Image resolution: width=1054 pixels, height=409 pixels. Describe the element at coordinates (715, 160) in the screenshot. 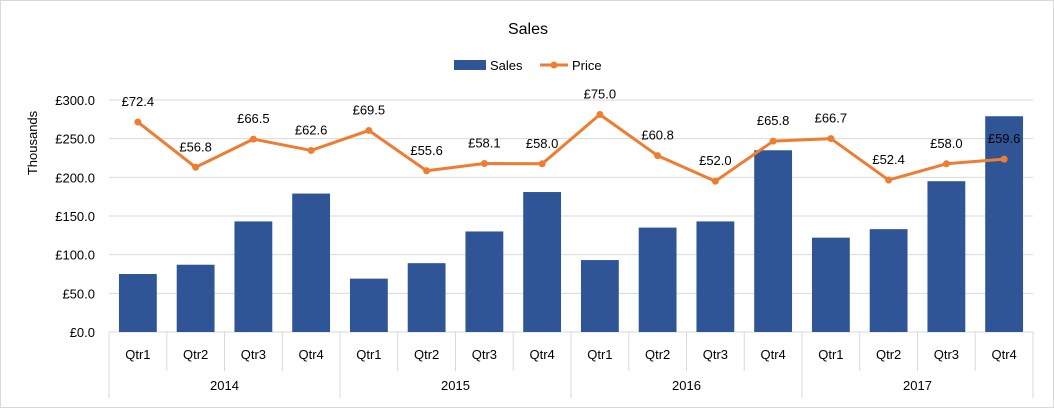

I see `price-data-label: £52.0` at that location.